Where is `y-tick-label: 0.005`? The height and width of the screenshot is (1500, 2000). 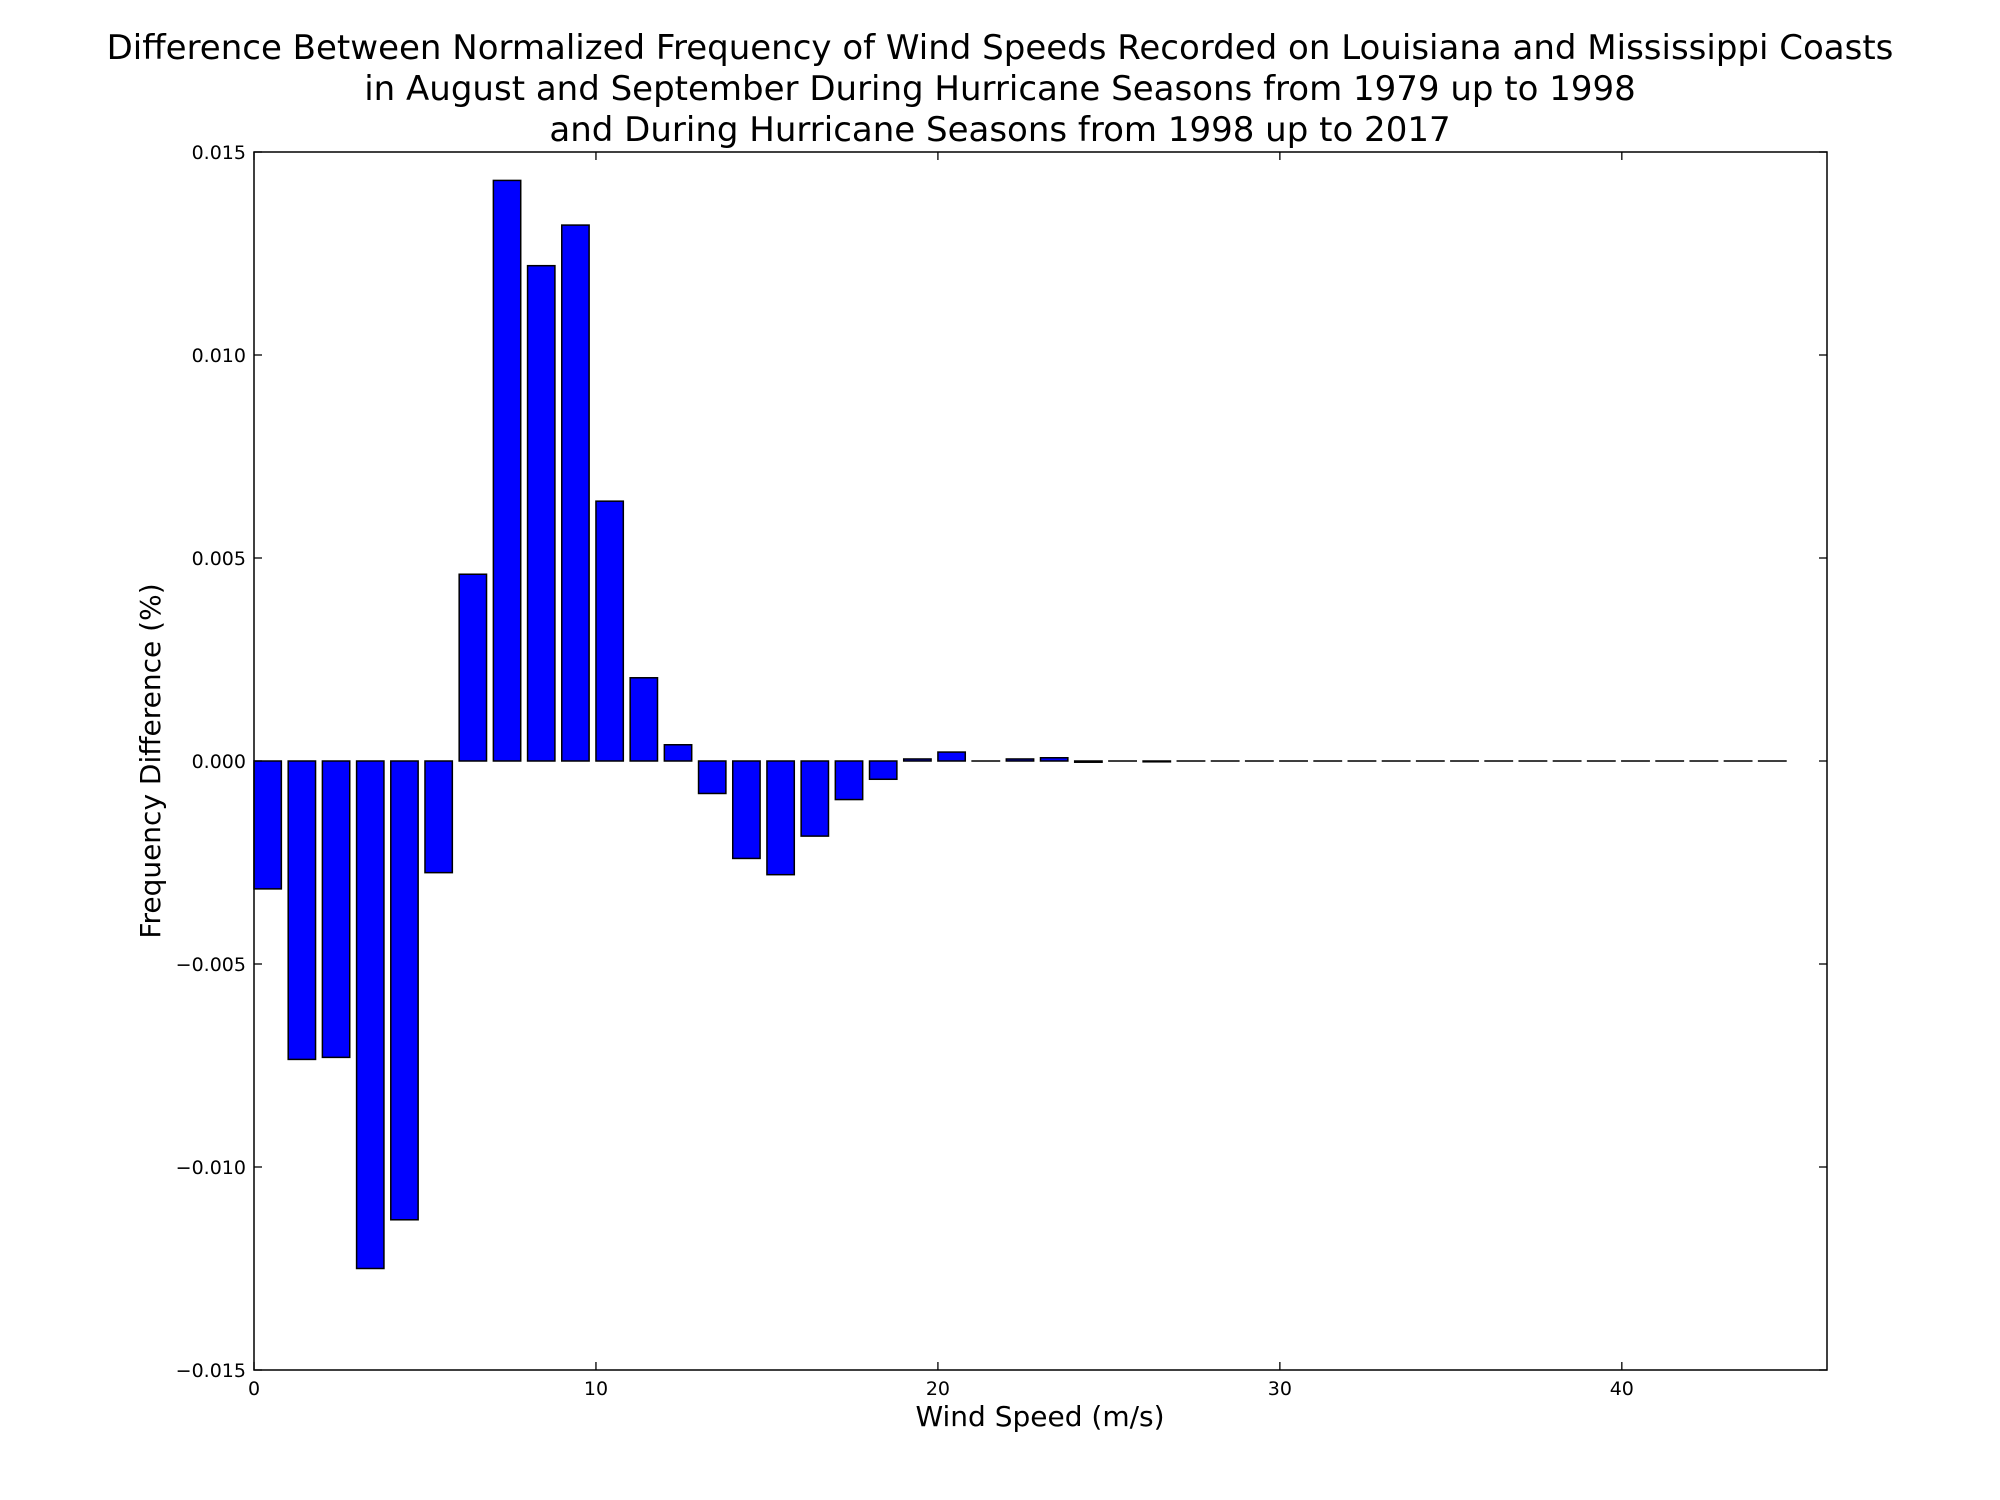 y-tick-label: 0.005 is located at coordinates (219, 559).